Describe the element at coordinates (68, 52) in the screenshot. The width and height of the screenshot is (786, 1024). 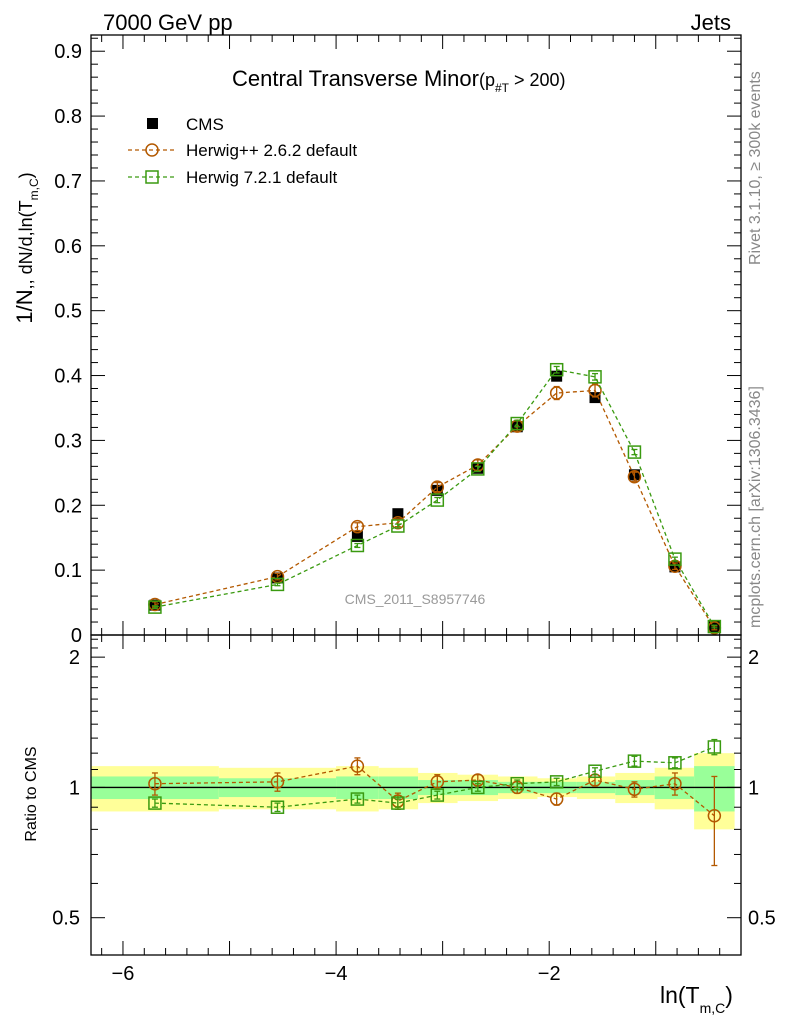
I see `main-y-tick-label: 0.9` at that location.